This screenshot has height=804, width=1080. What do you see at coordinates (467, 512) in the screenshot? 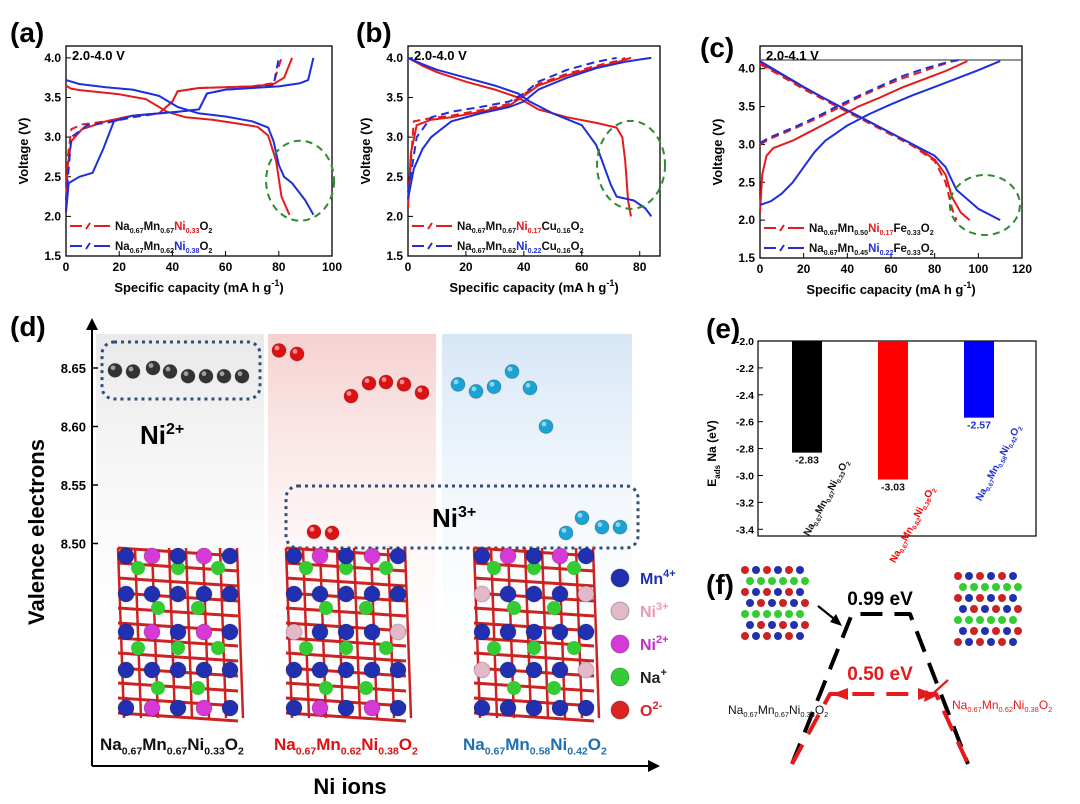
I see `ni3-label-sup: 3+` at bounding box center [467, 512].